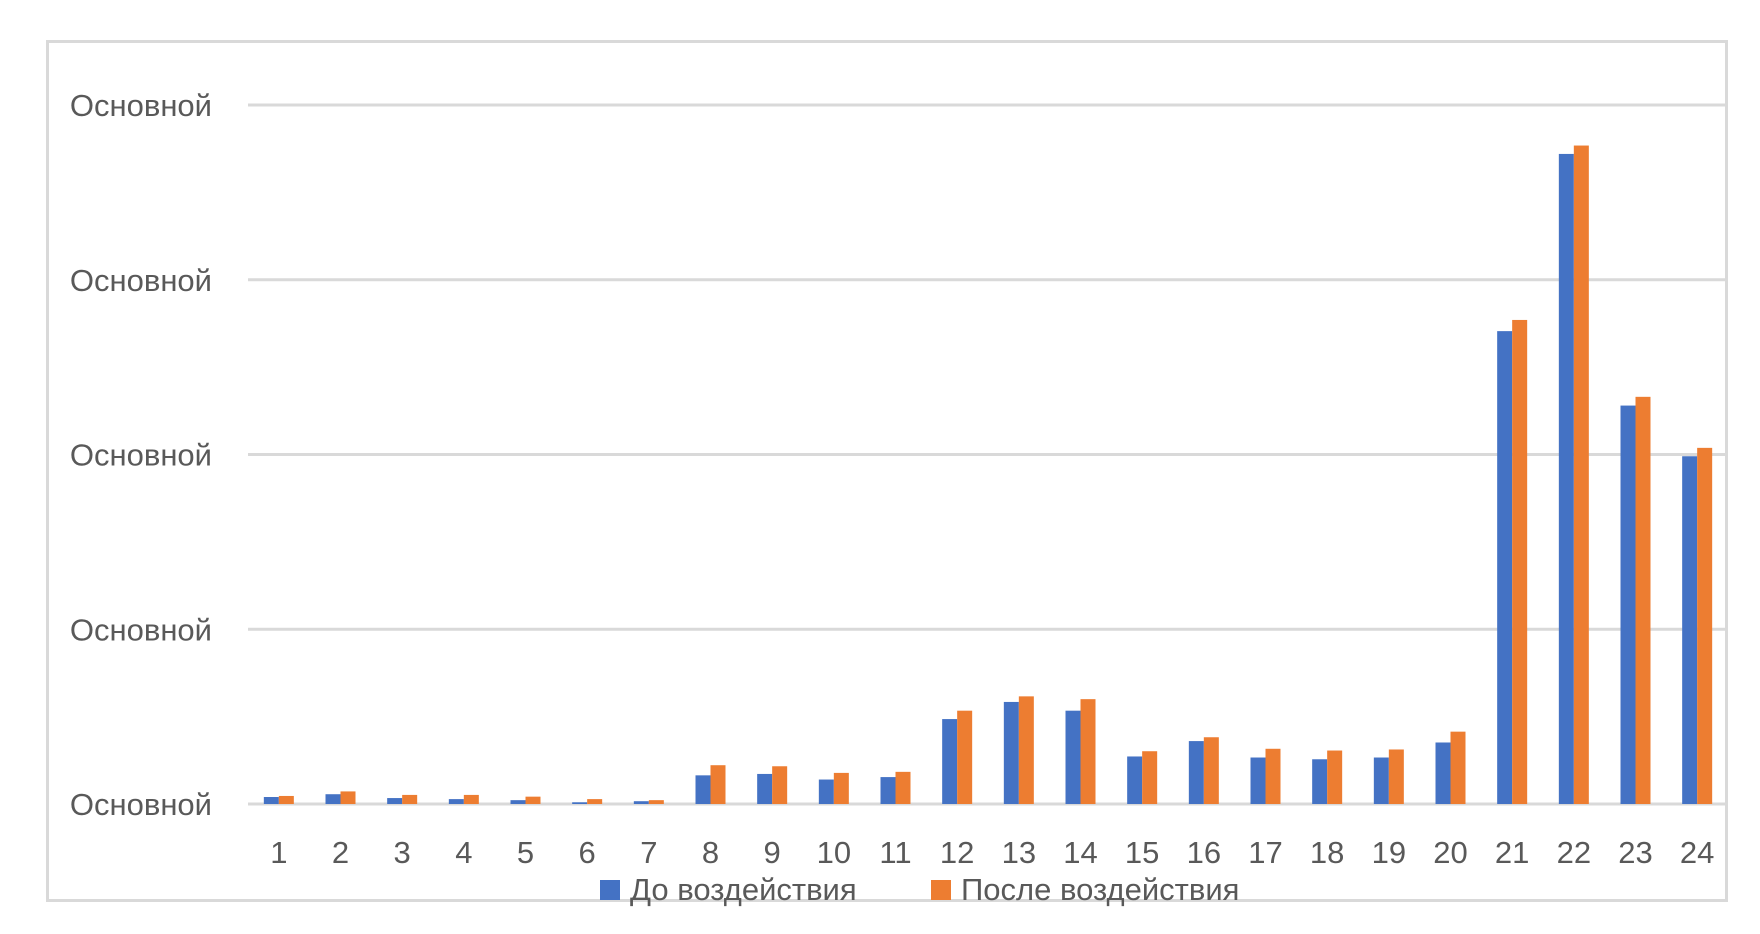 The height and width of the screenshot is (934, 1760). I want to click on x-tick-label: 13, so click(1019, 852).